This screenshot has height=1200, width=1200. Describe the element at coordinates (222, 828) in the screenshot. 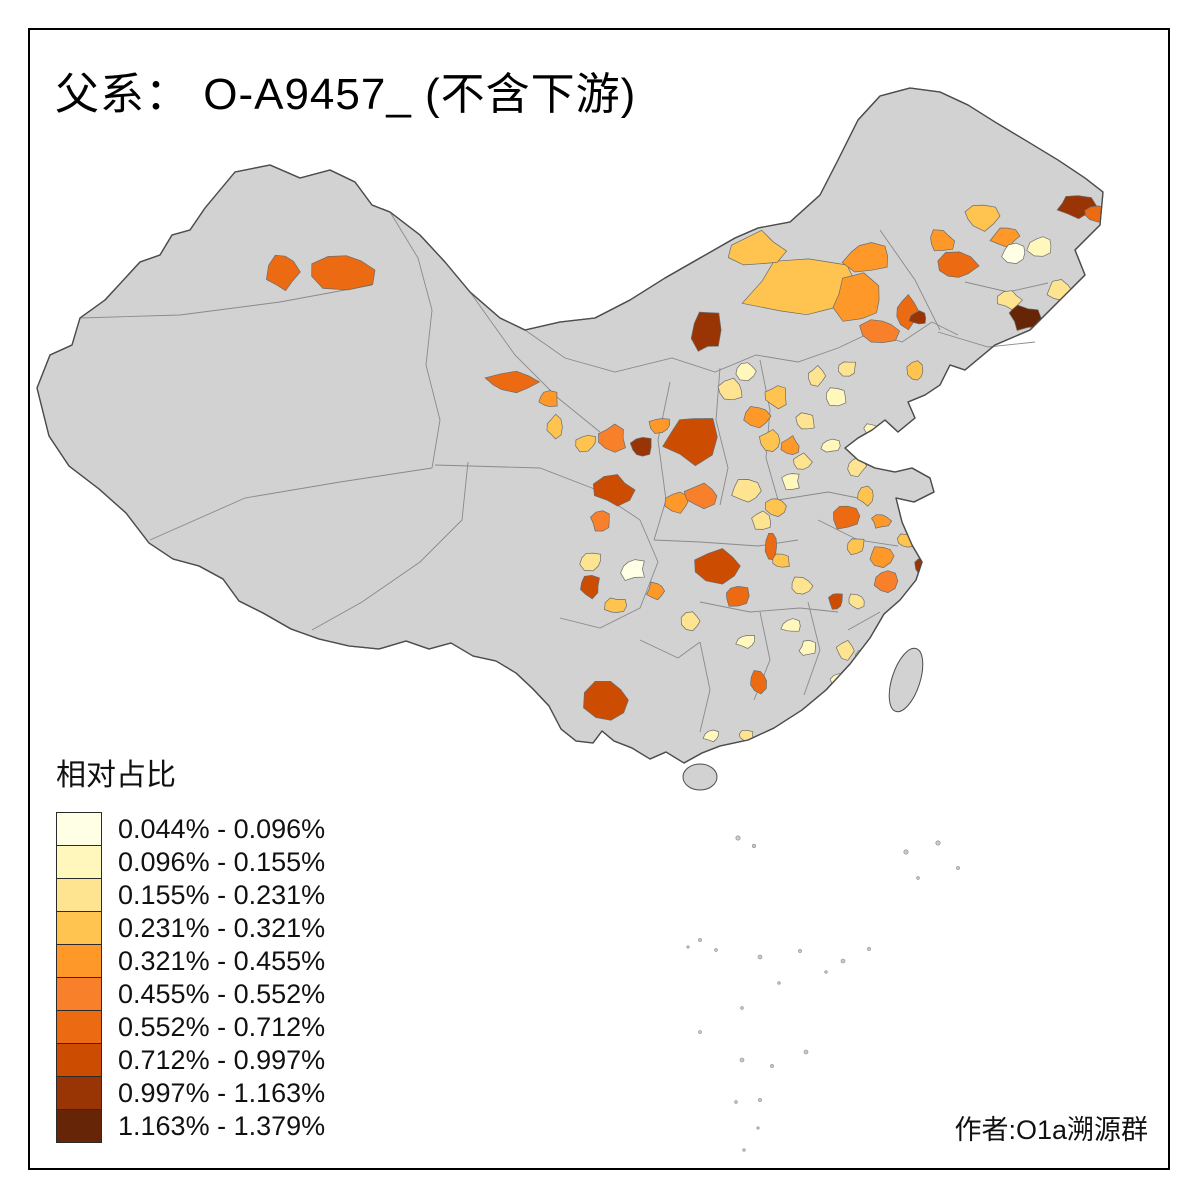

I see `legend-label: 0.044% - 0.096%` at that location.